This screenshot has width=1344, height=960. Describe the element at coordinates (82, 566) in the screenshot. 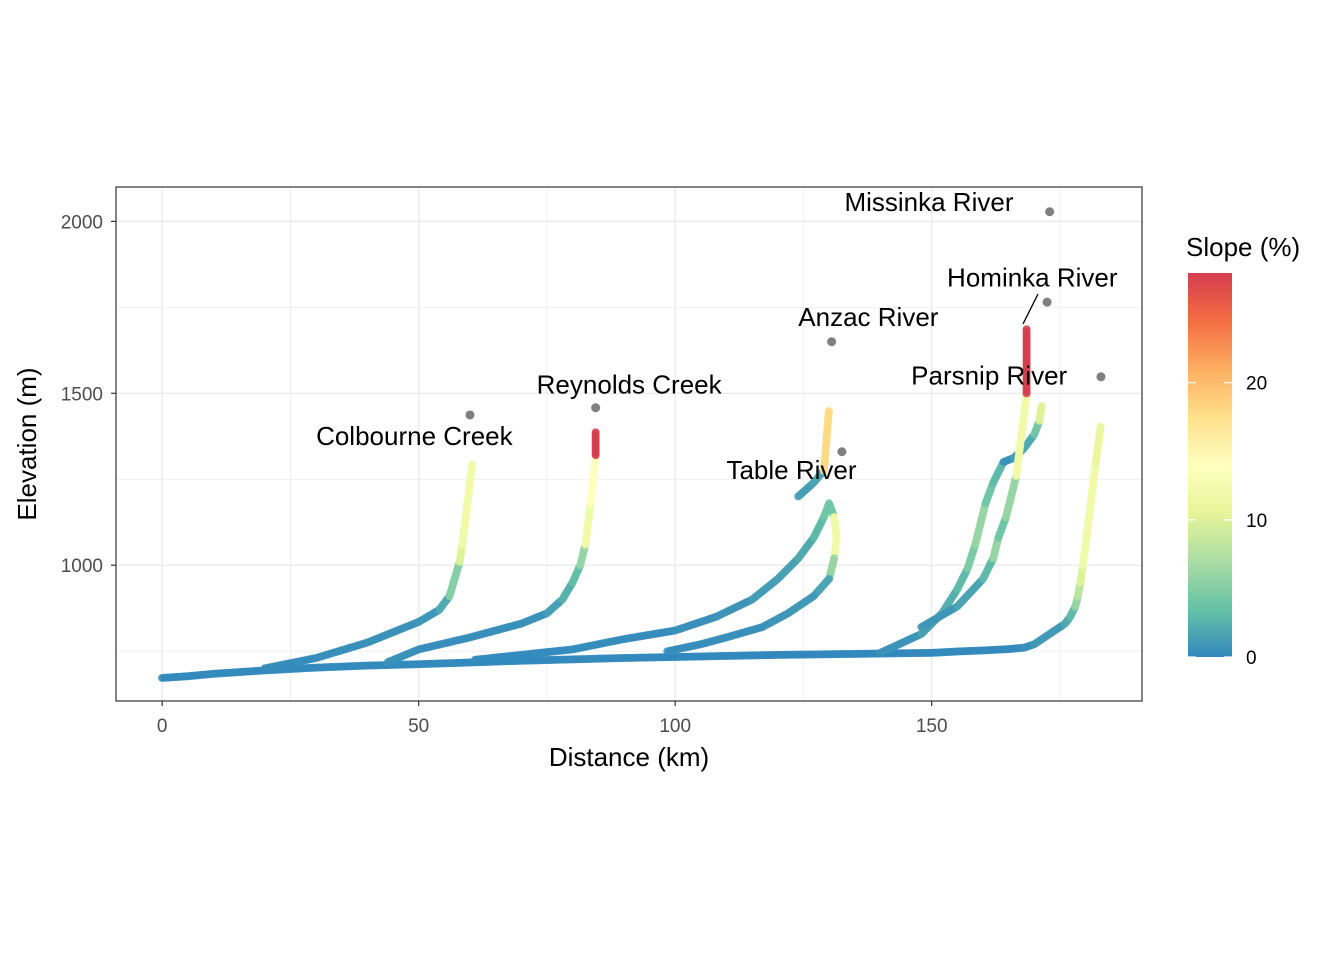

I see `y-tick-label: 1000` at that location.